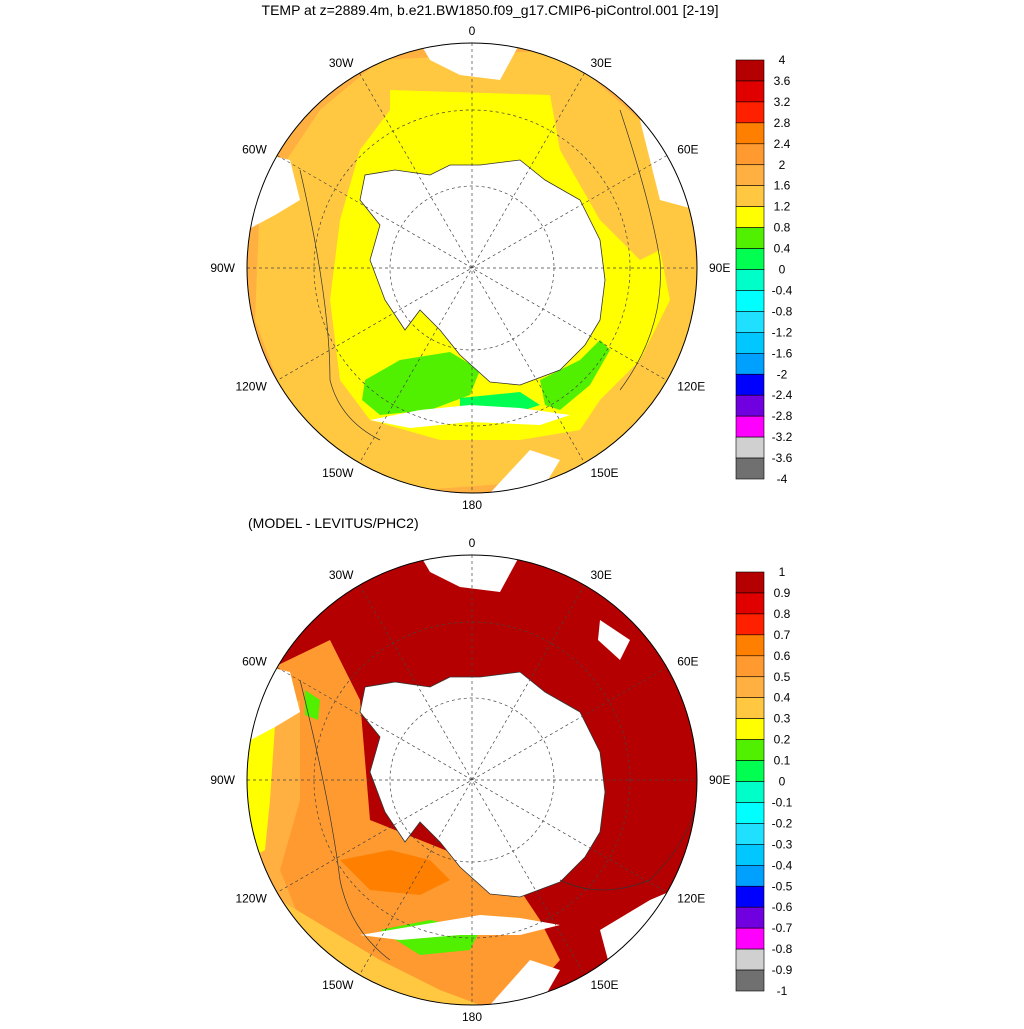  What do you see at coordinates (782, 928) in the screenshot?
I see `bottom-colorbar-label: -0.7` at bounding box center [782, 928].